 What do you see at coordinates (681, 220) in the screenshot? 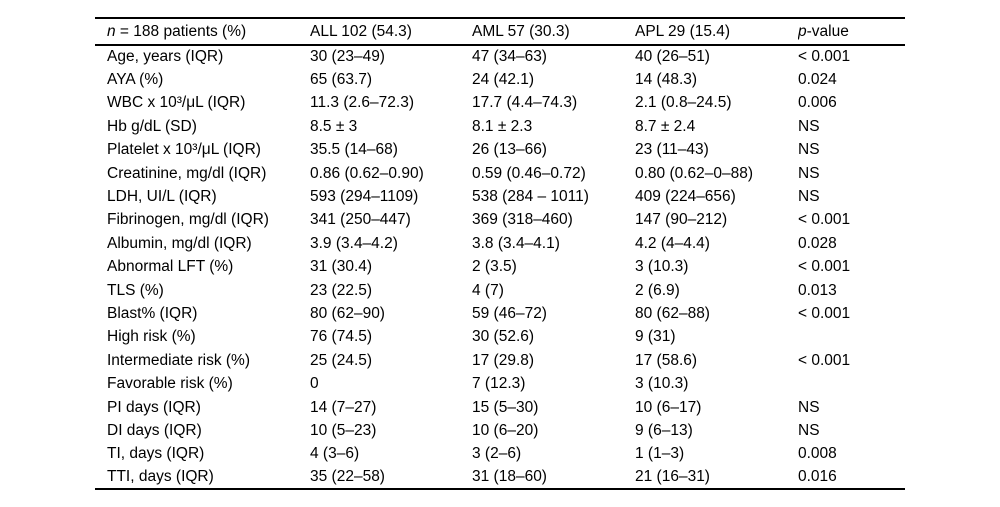
I see `cell-apl: 147 (90–212)` at bounding box center [681, 220].